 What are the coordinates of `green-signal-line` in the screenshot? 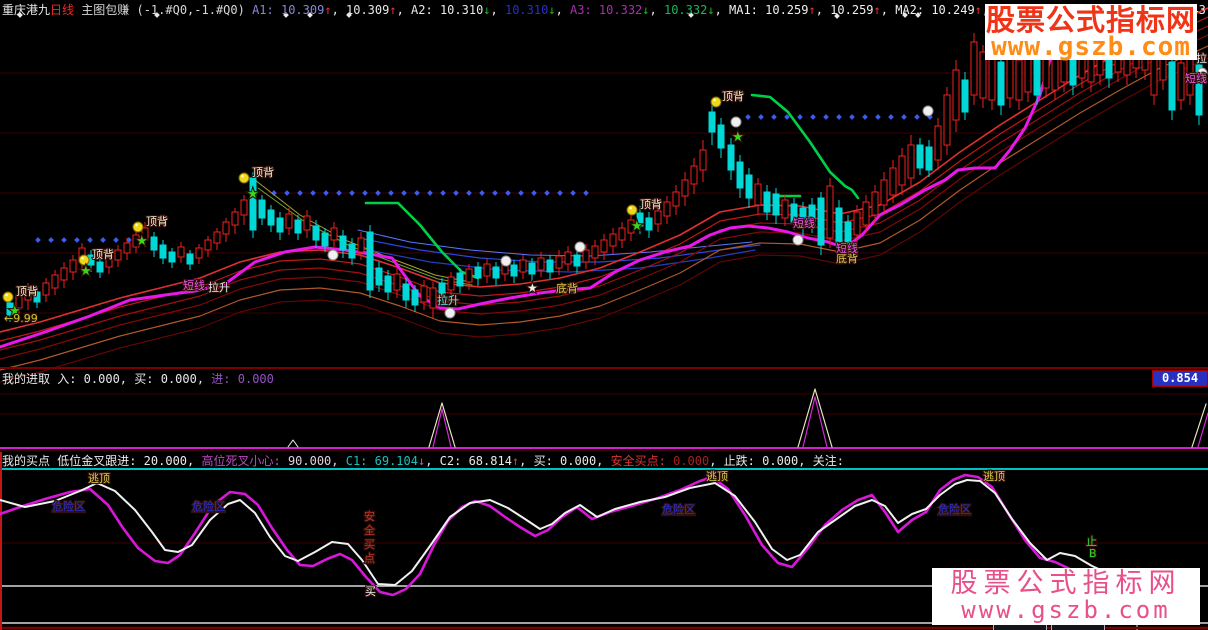 It's located at (805, 146).